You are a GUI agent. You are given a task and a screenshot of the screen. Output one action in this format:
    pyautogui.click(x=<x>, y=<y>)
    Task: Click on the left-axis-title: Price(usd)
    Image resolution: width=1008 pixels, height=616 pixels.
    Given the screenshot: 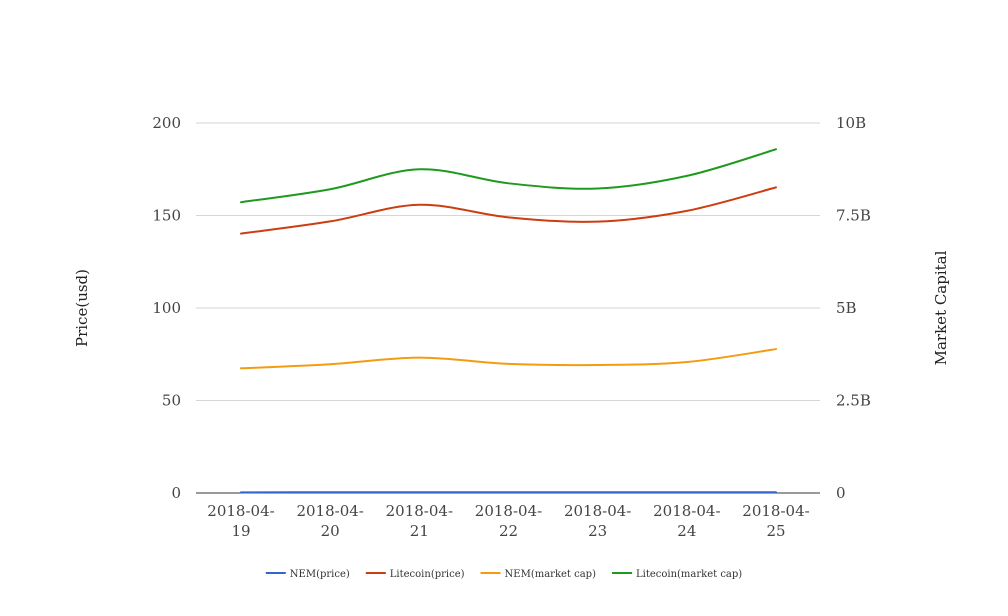 What is the action you would take?
    pyautogui.click(x=82, y=308)
    